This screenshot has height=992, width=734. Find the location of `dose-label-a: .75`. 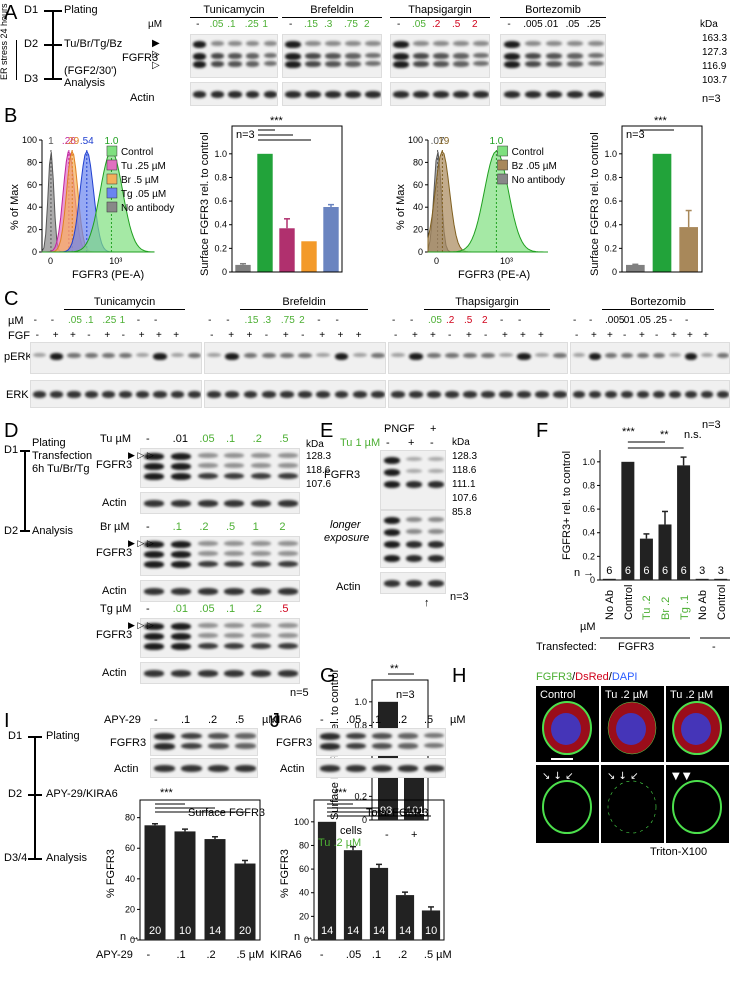

dose-label-a: .75 is located at coordinates (351, 24).